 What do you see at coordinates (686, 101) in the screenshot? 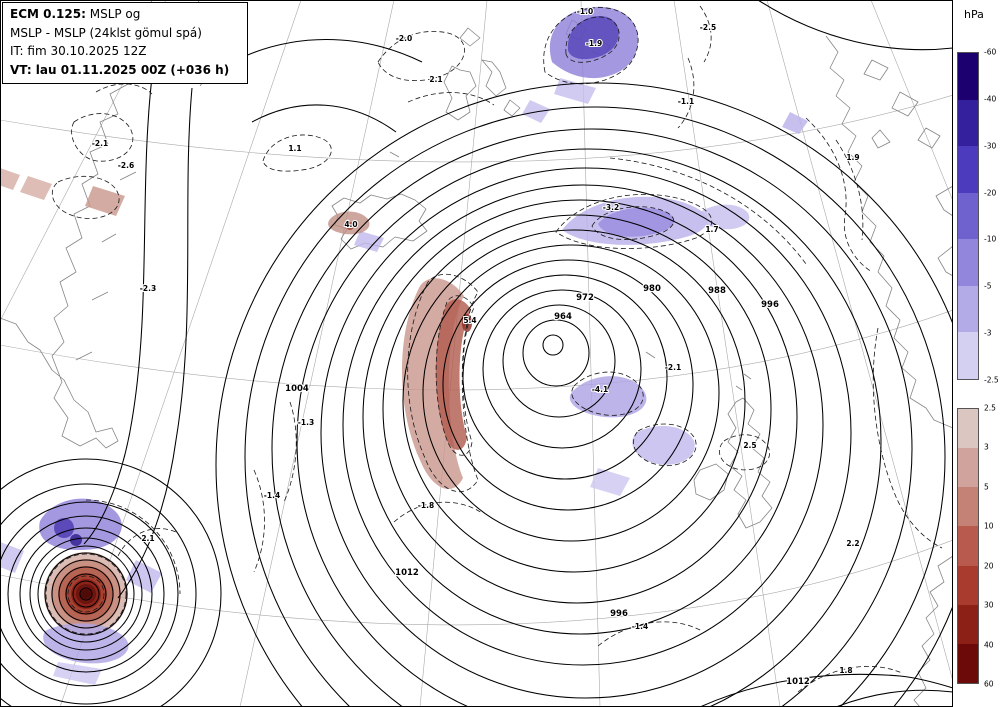
I see `svg-text: -1.1` at bounding box center [686, 101].